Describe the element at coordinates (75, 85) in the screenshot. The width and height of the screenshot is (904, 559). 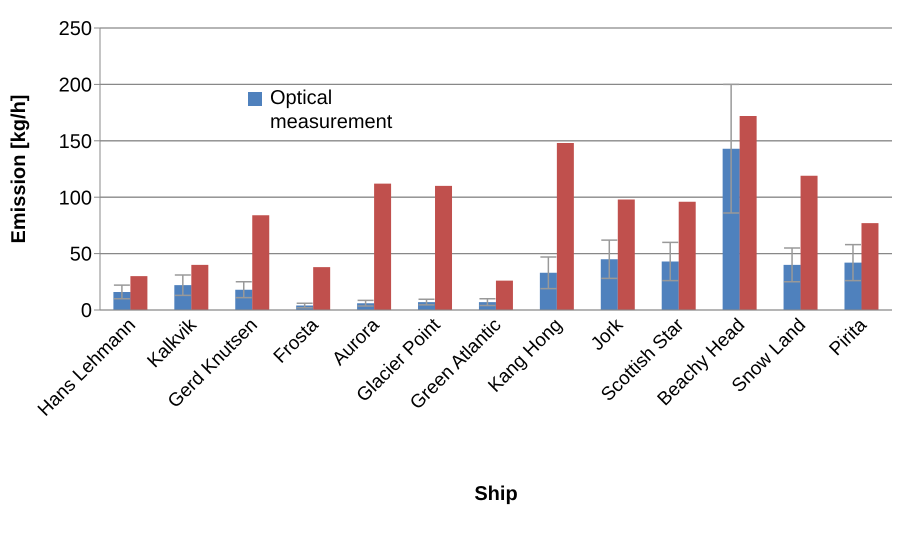
I see `y-tick-label: 200` at that location.